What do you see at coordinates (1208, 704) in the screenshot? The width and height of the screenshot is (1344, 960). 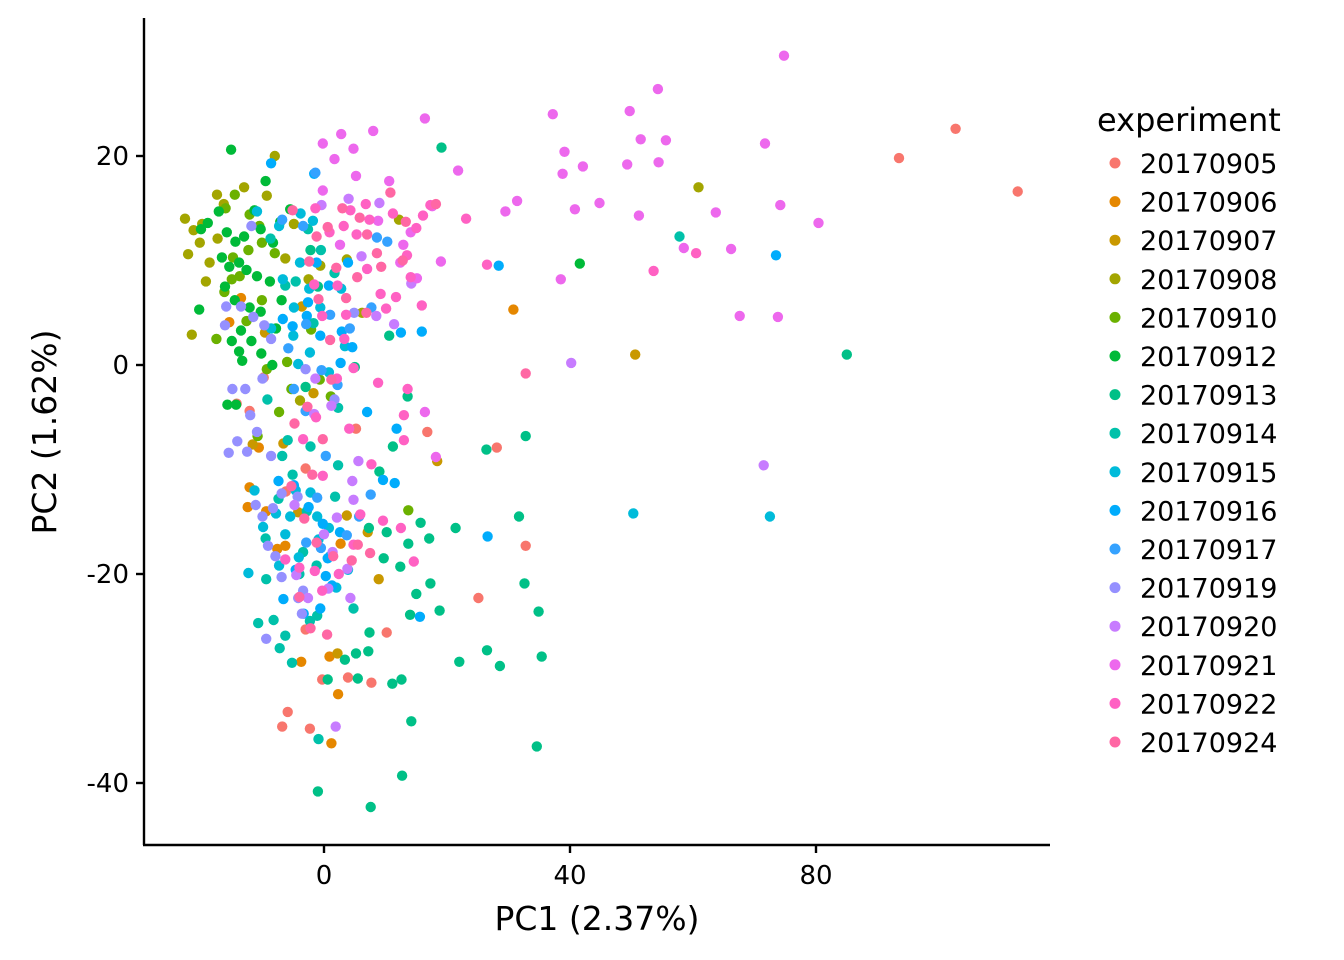 I see `legend-label-20170922: 20170922` at bounding box center [1208, 704].